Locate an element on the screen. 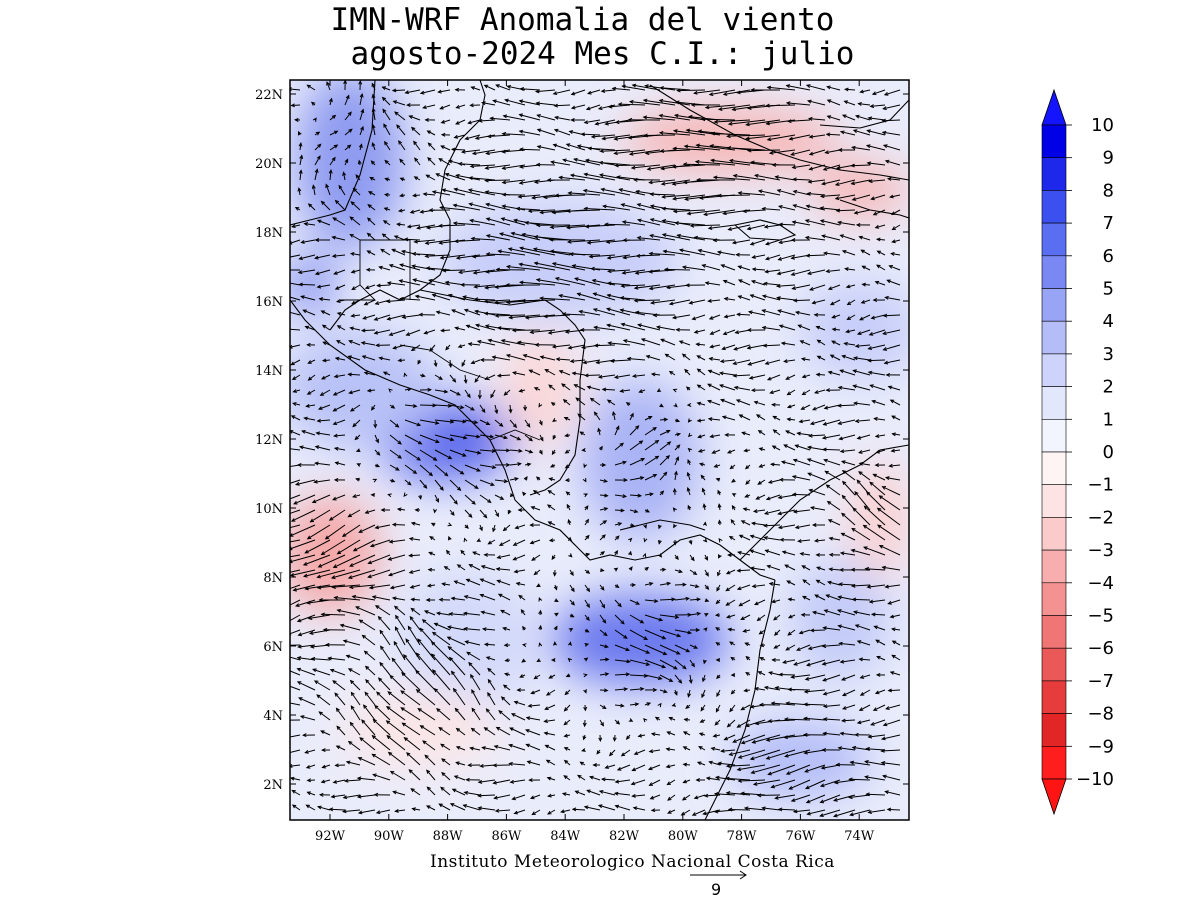 Image resolution: width=1200 pixels, height=900 pixels. colorbar-label: 8 is located at coordinates (1108, 190).